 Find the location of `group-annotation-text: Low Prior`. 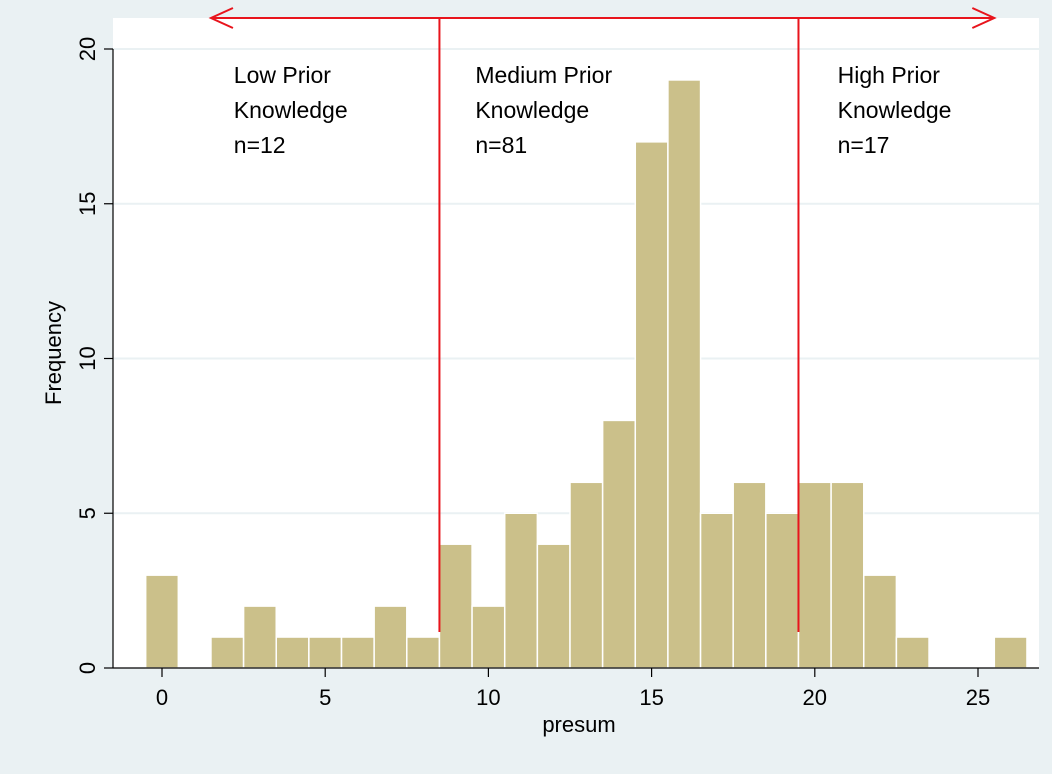

group-annotation-text: Low Prior is located at coordinates (282, 75).